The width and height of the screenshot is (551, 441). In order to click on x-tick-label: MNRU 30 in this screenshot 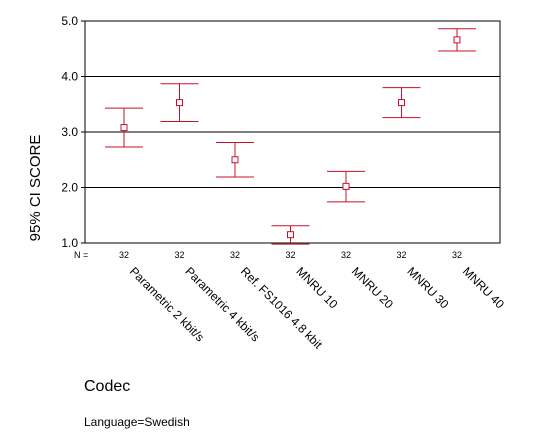, I will do `click(427, 287)`.